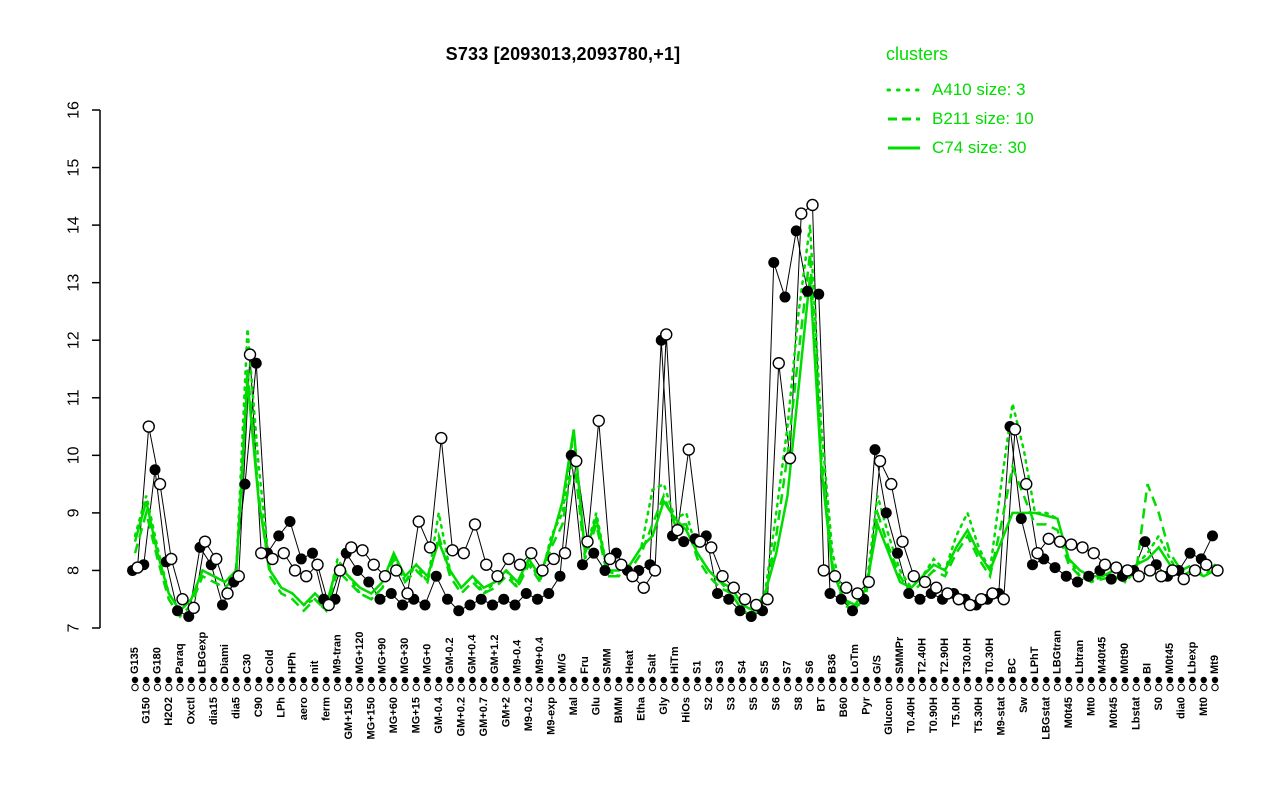  What do you see at coordinates (904, 89) in the screenshot?
I see `legend-line-dotted-icon` at bounding box center [904, 89].